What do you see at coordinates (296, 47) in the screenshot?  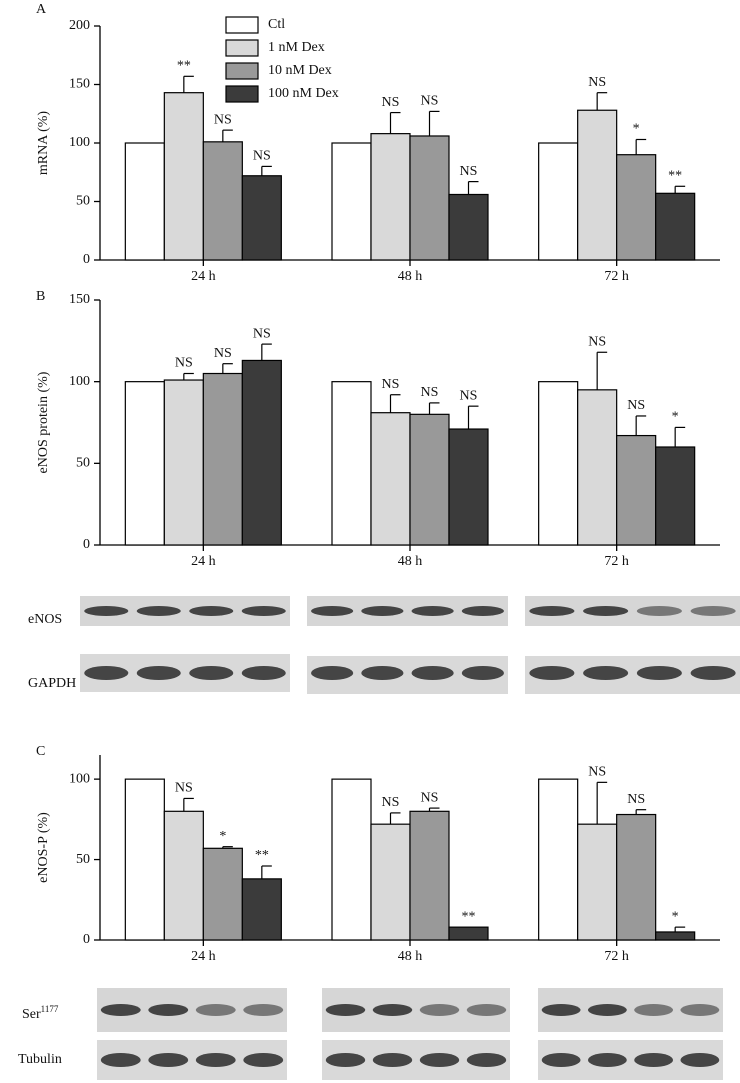 I see `legend-label: 1 nM Dex` at bounding box center [296, 47].